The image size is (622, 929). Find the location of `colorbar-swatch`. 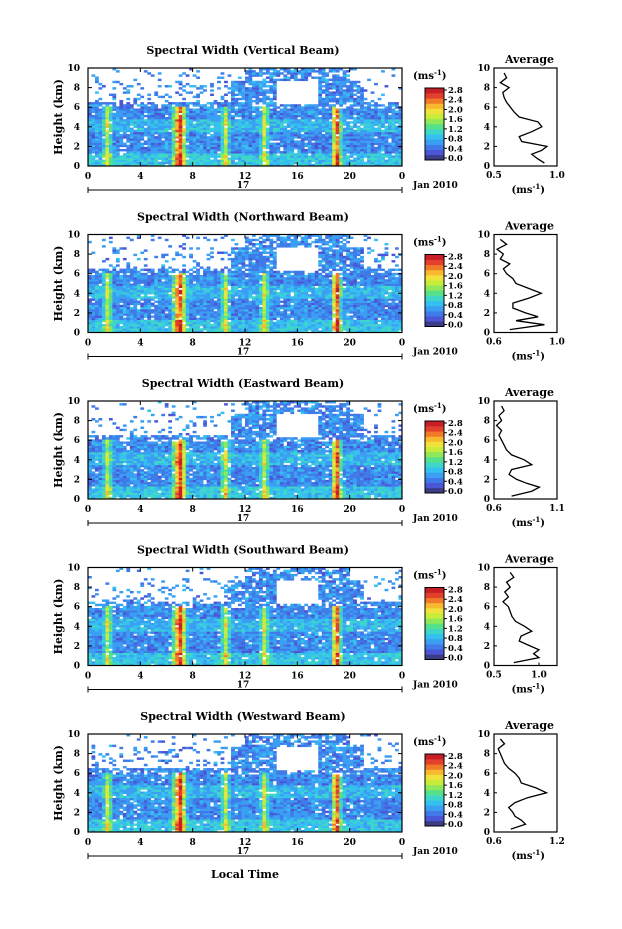

colorbar-swatch is located at coordinates (434, 101).